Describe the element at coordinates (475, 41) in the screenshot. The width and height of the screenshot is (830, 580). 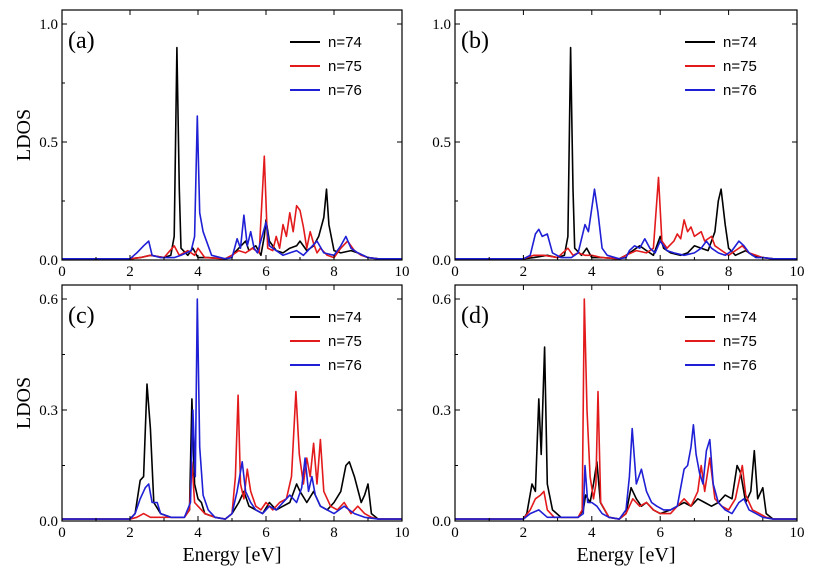
I see `panel-label: (b)` at that location.